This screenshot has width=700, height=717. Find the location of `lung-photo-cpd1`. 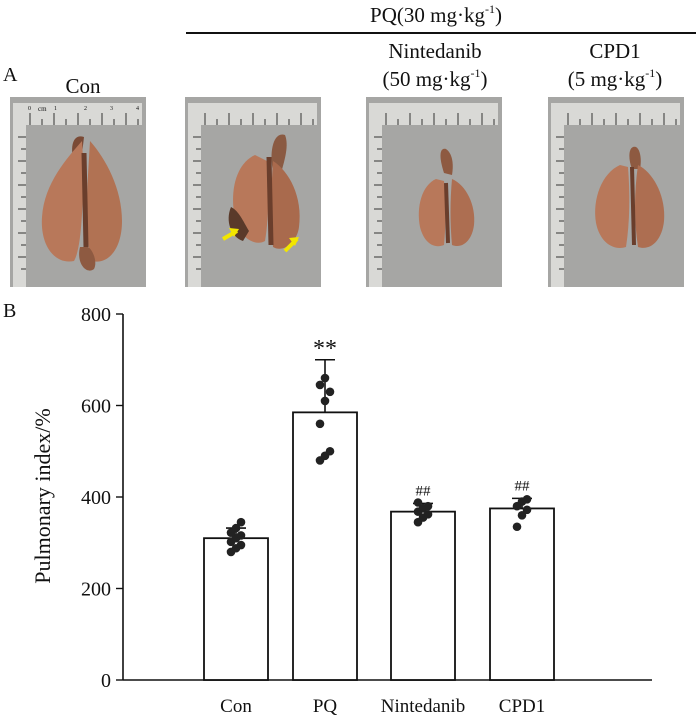

lung-photo-cpd1 is located at coordinates (616, 192).